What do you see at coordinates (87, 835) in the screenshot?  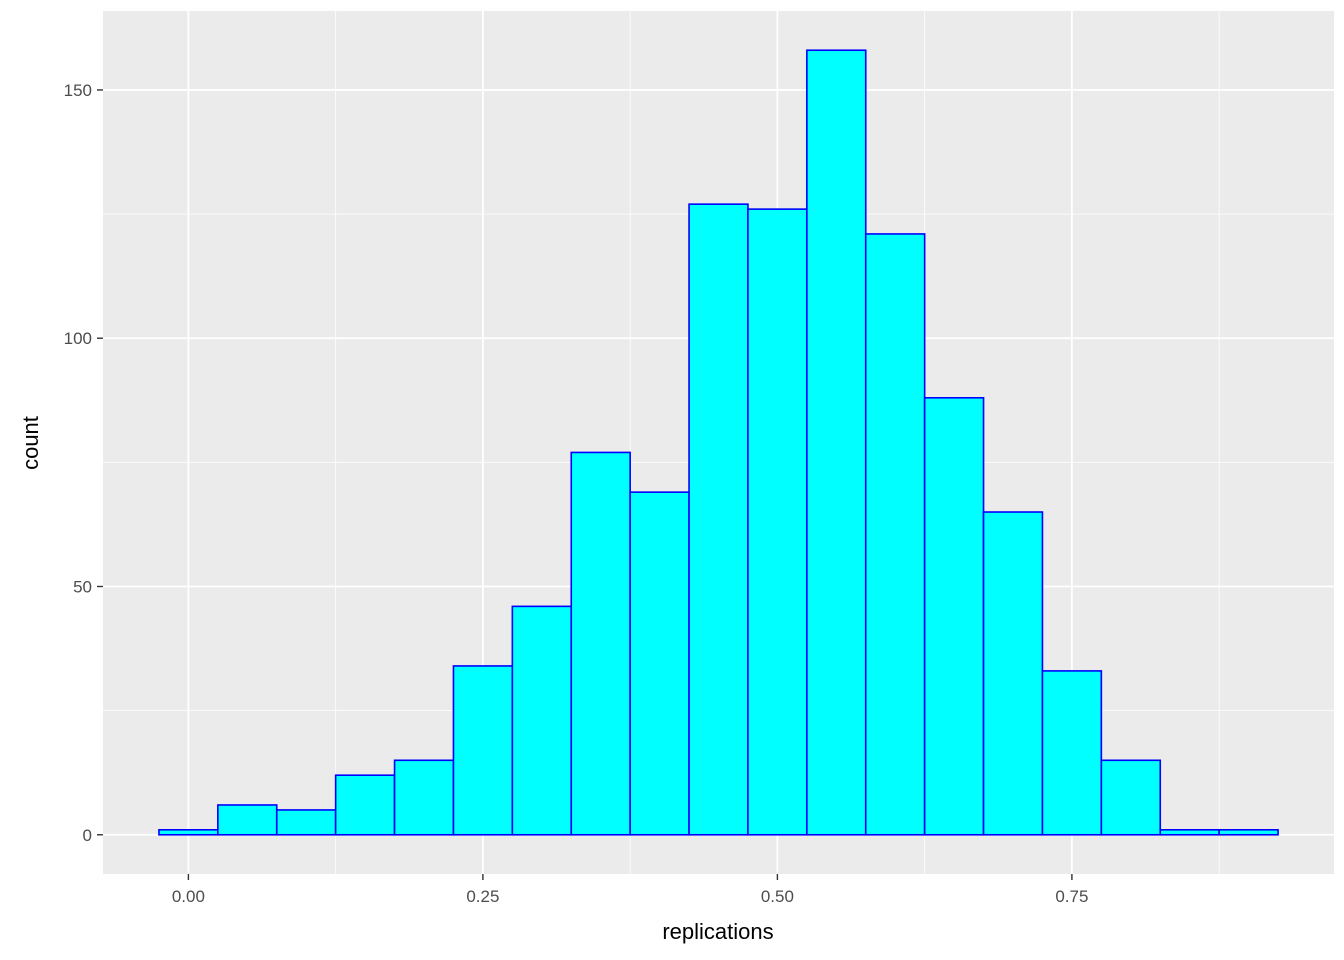 I see `y-tick-label: 0` at bounding box center [87, 835].